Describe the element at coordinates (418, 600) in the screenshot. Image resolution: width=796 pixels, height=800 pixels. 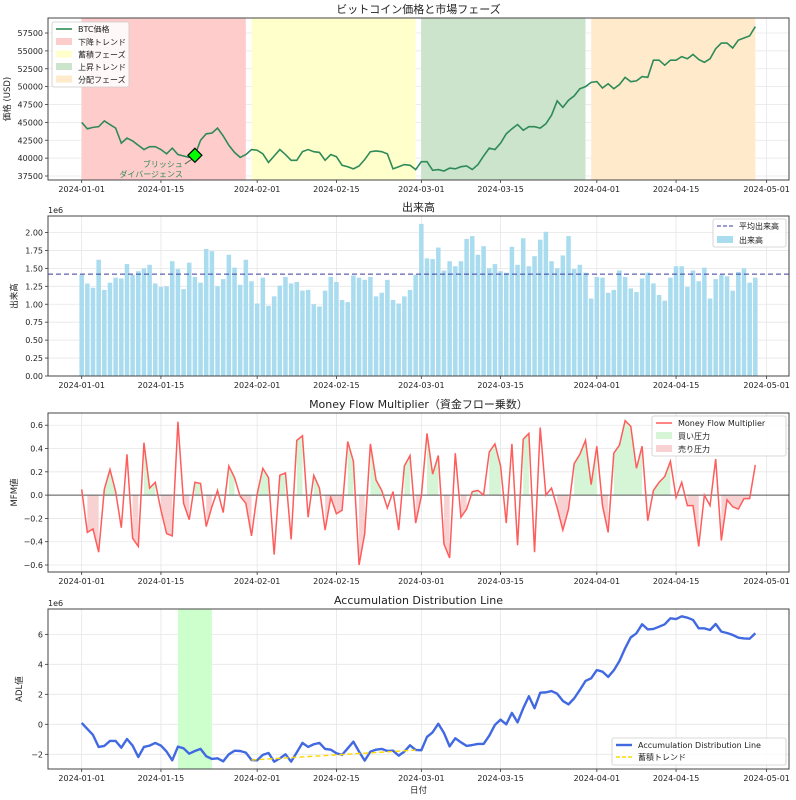
I see `chart-title: Accumulation Distribution Line` at that location.